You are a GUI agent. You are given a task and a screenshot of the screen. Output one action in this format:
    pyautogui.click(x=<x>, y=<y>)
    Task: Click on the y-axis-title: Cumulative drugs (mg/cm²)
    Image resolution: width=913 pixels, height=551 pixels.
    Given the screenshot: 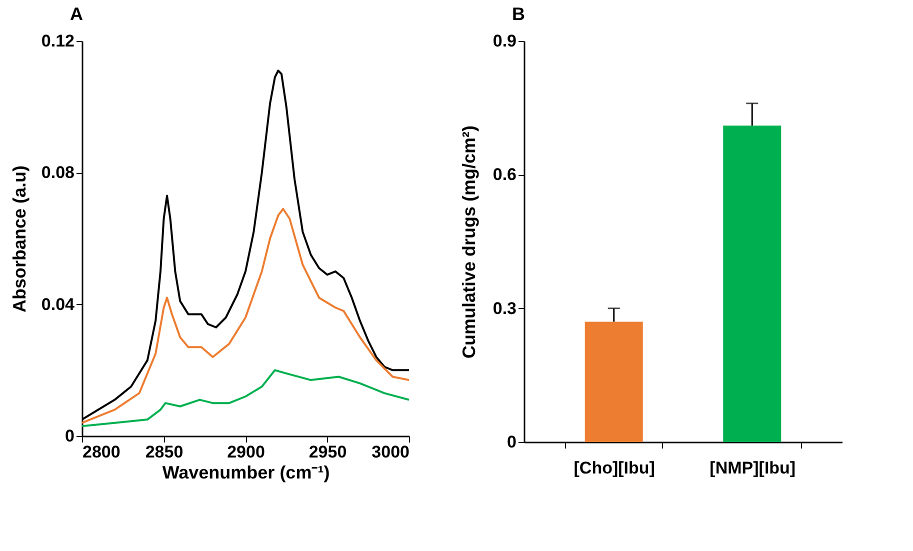 What is the action you would take?
    pyautogui.click(x=468, y=242)
    